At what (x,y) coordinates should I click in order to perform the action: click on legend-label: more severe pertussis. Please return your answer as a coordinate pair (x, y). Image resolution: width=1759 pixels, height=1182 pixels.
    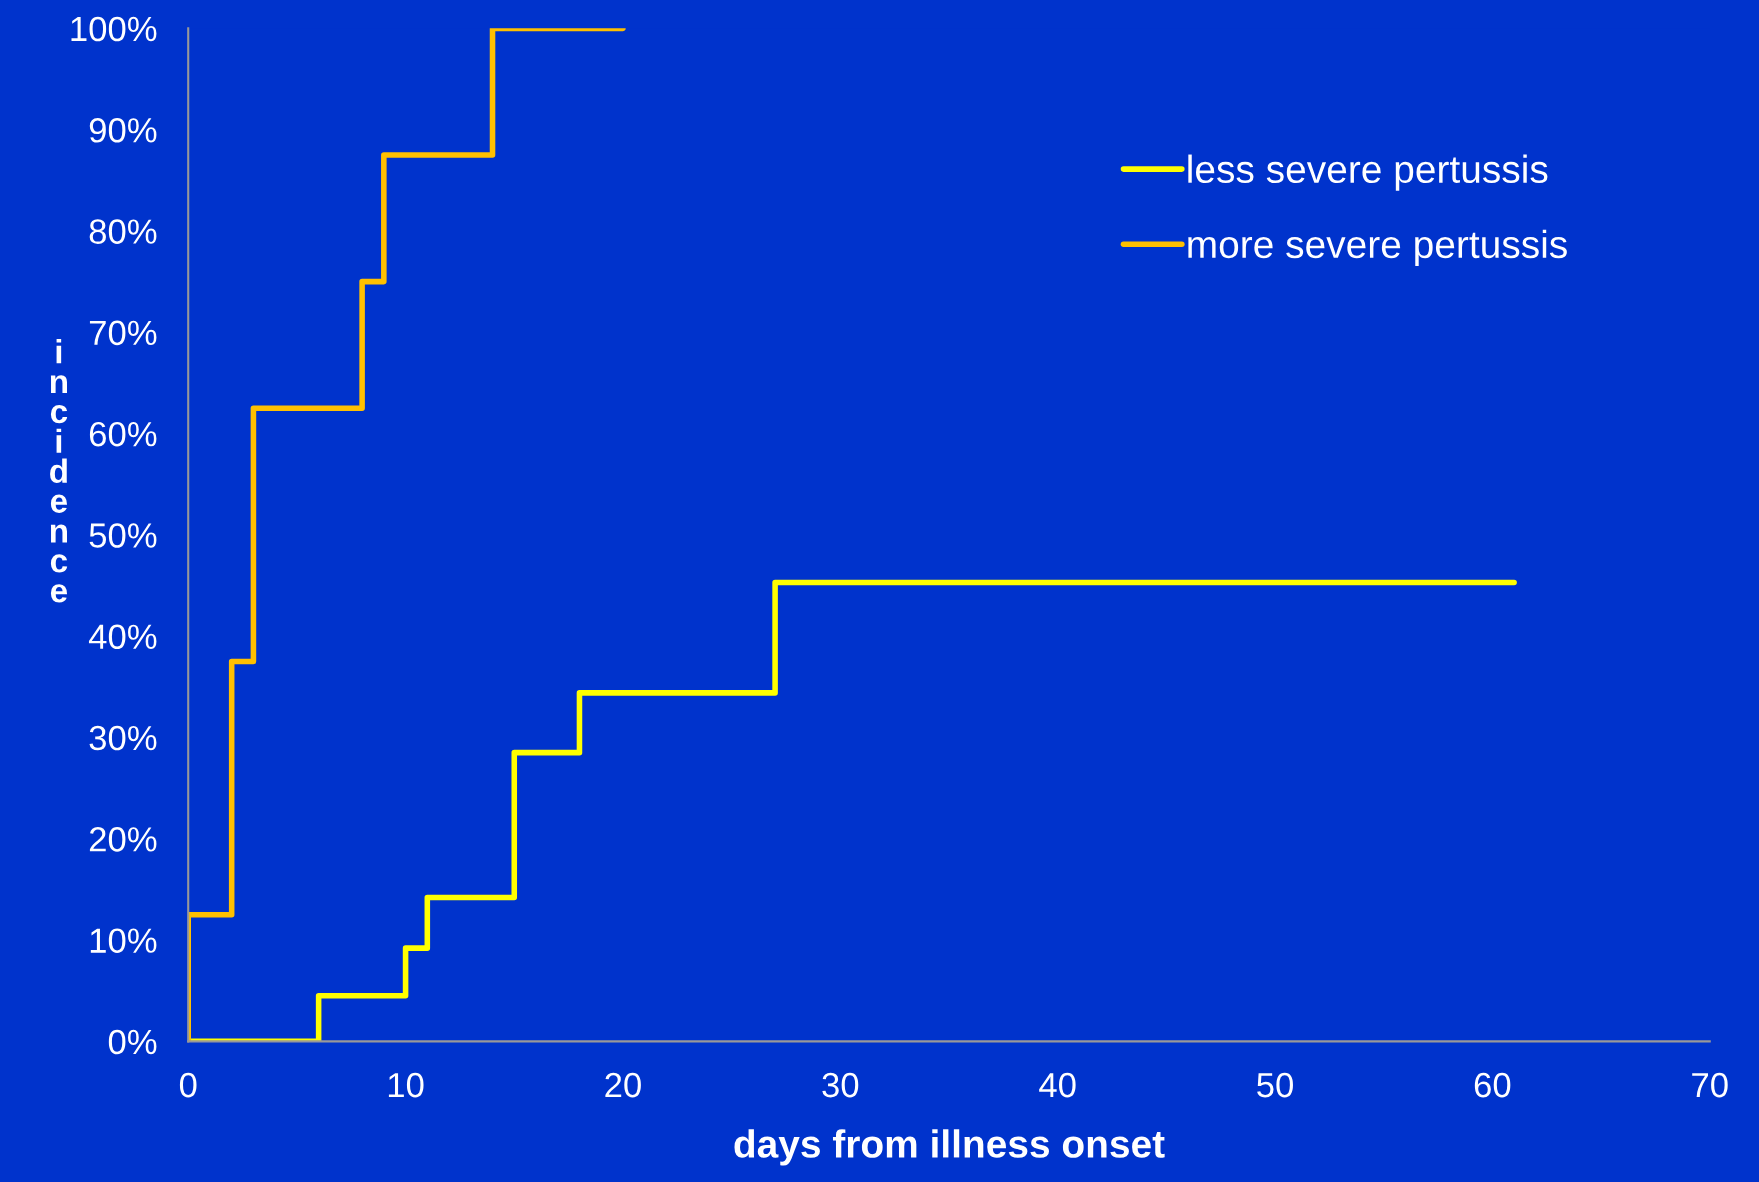
    Looking at the image, I should click on (1377, 247).